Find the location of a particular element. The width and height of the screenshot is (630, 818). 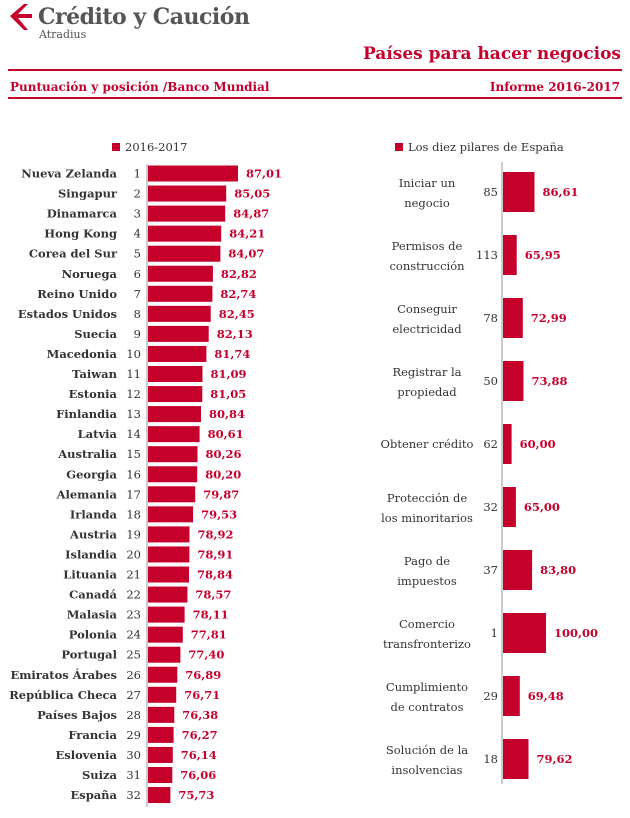

rank-label: 4 is located at coordinates (137, 234).